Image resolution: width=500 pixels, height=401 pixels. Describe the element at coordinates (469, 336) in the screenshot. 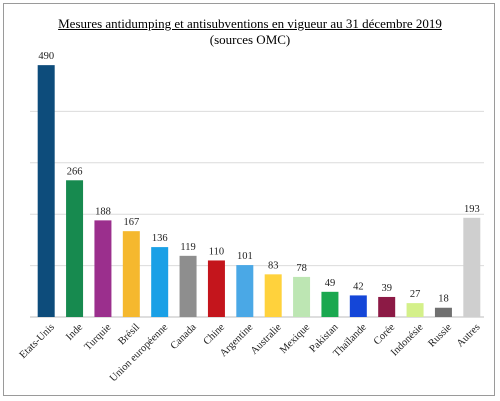

I see `category-label: Autres` at that location.